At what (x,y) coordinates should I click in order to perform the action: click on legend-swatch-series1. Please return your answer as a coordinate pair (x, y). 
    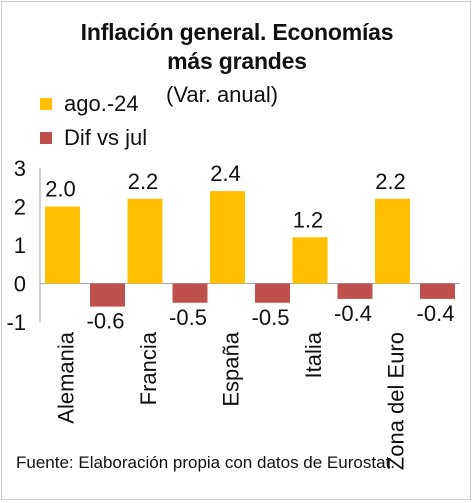
    Looking at the image, I should click on (46, 104).